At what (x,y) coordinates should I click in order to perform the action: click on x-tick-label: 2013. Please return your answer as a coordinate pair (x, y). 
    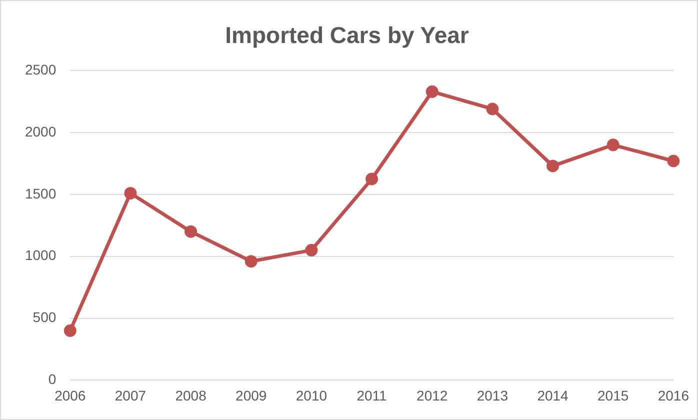
    Looking at the image, I should click on (492, 395).